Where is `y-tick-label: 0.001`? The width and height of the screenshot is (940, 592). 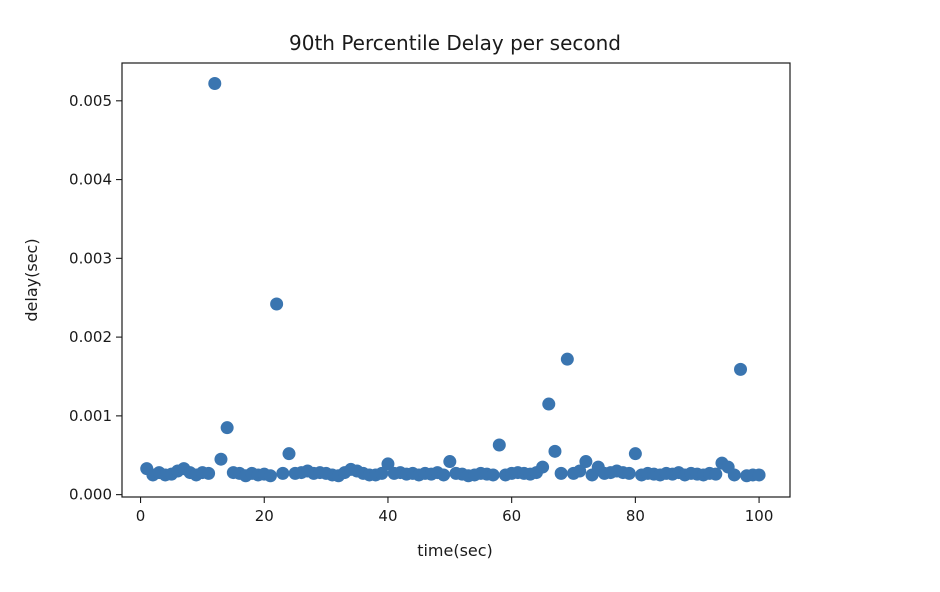 y-tick-label: 0.001 is located at coordinates (90, 416).